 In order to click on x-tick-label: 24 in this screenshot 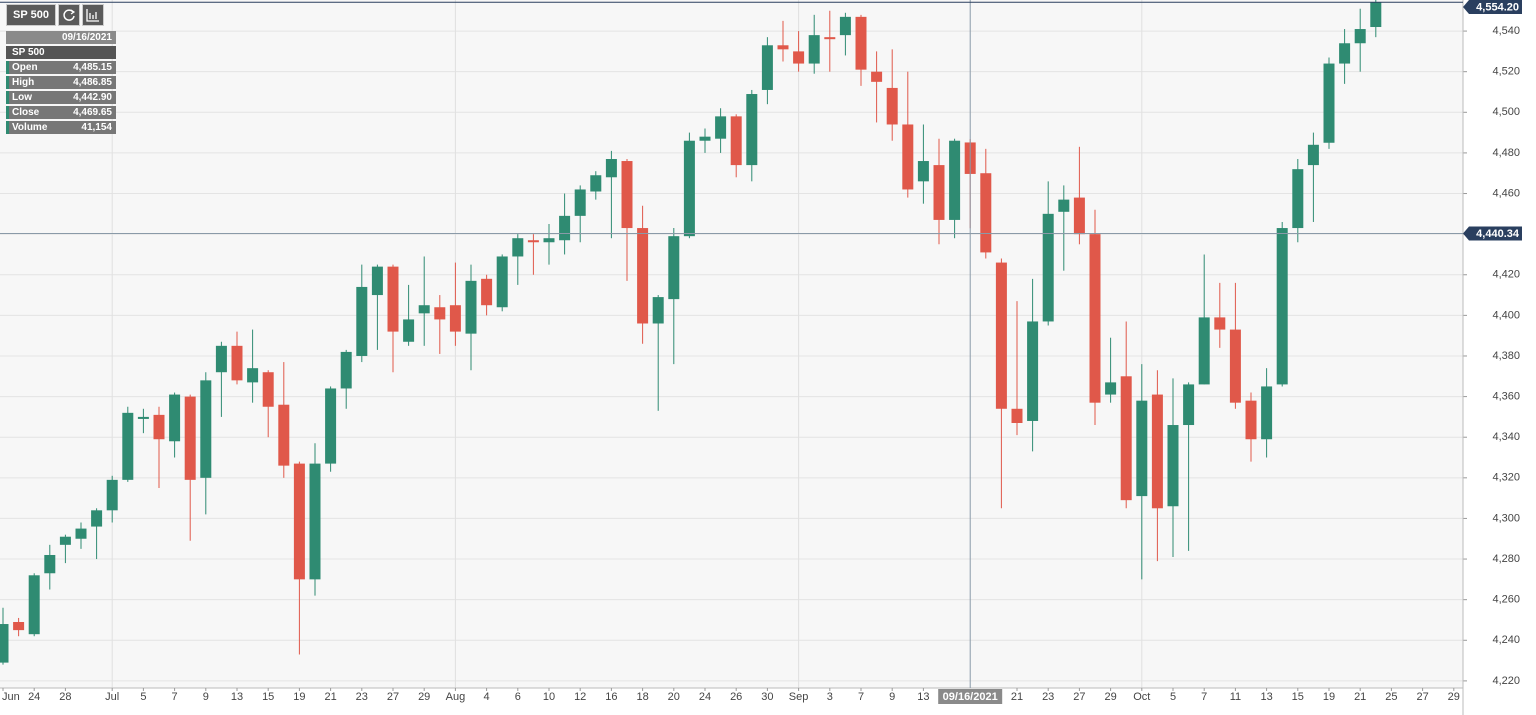, I will do `click(34, 697)`.